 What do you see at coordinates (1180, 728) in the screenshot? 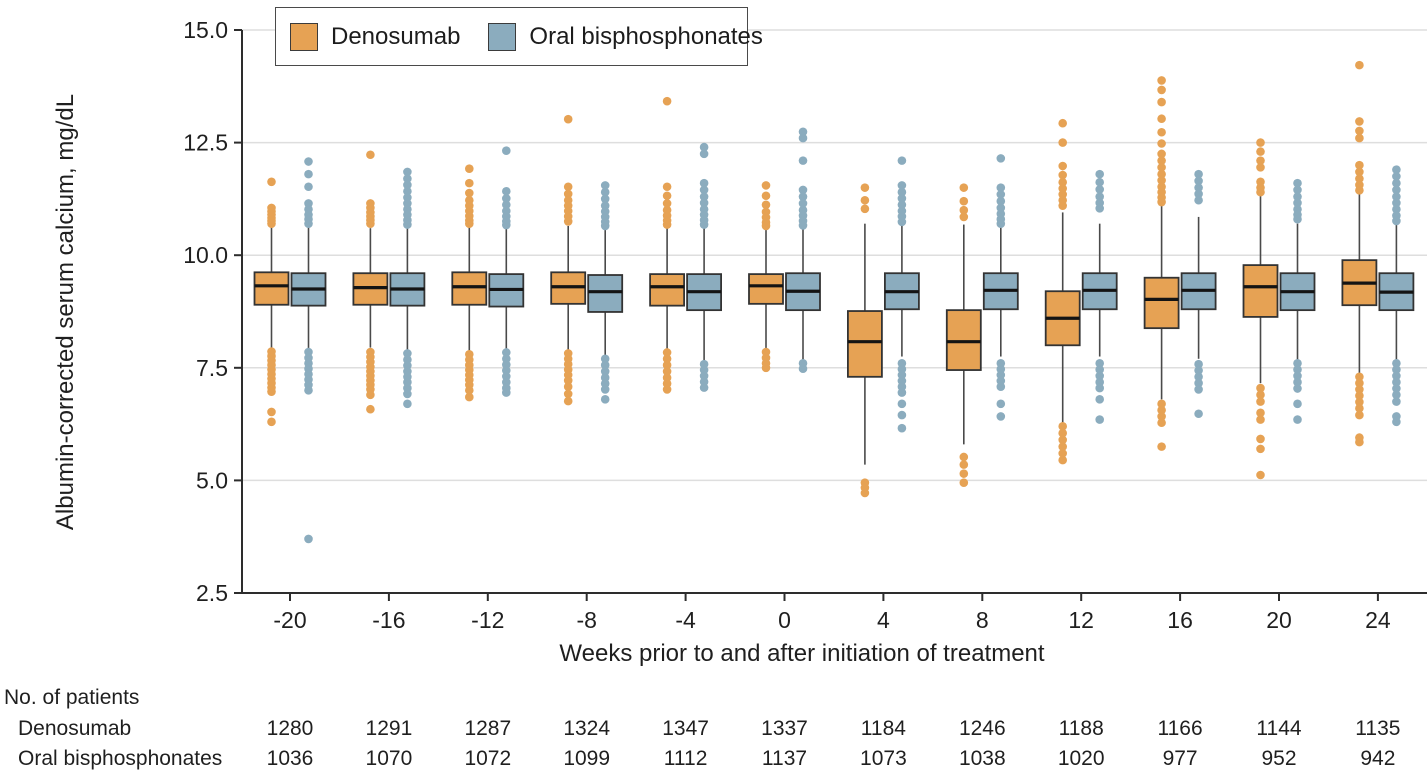
I see `patient-count-cell: 1166` at bounding box center [1180, 728].